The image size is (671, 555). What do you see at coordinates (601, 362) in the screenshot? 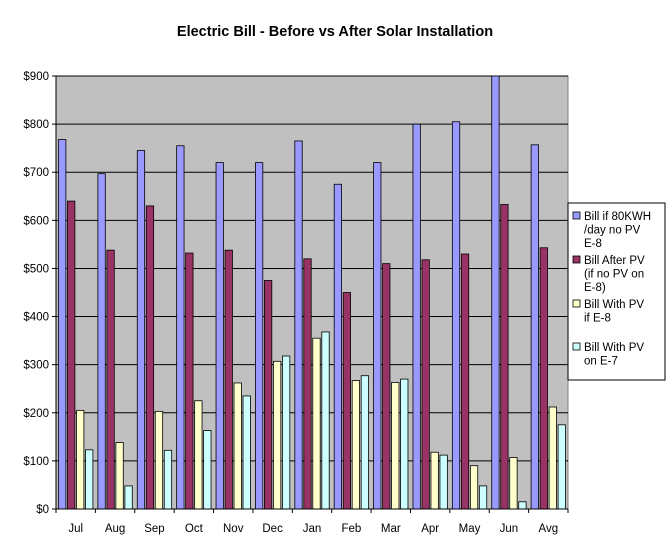
I see `legend-label: on E-7` at bounding box center [601, 362].